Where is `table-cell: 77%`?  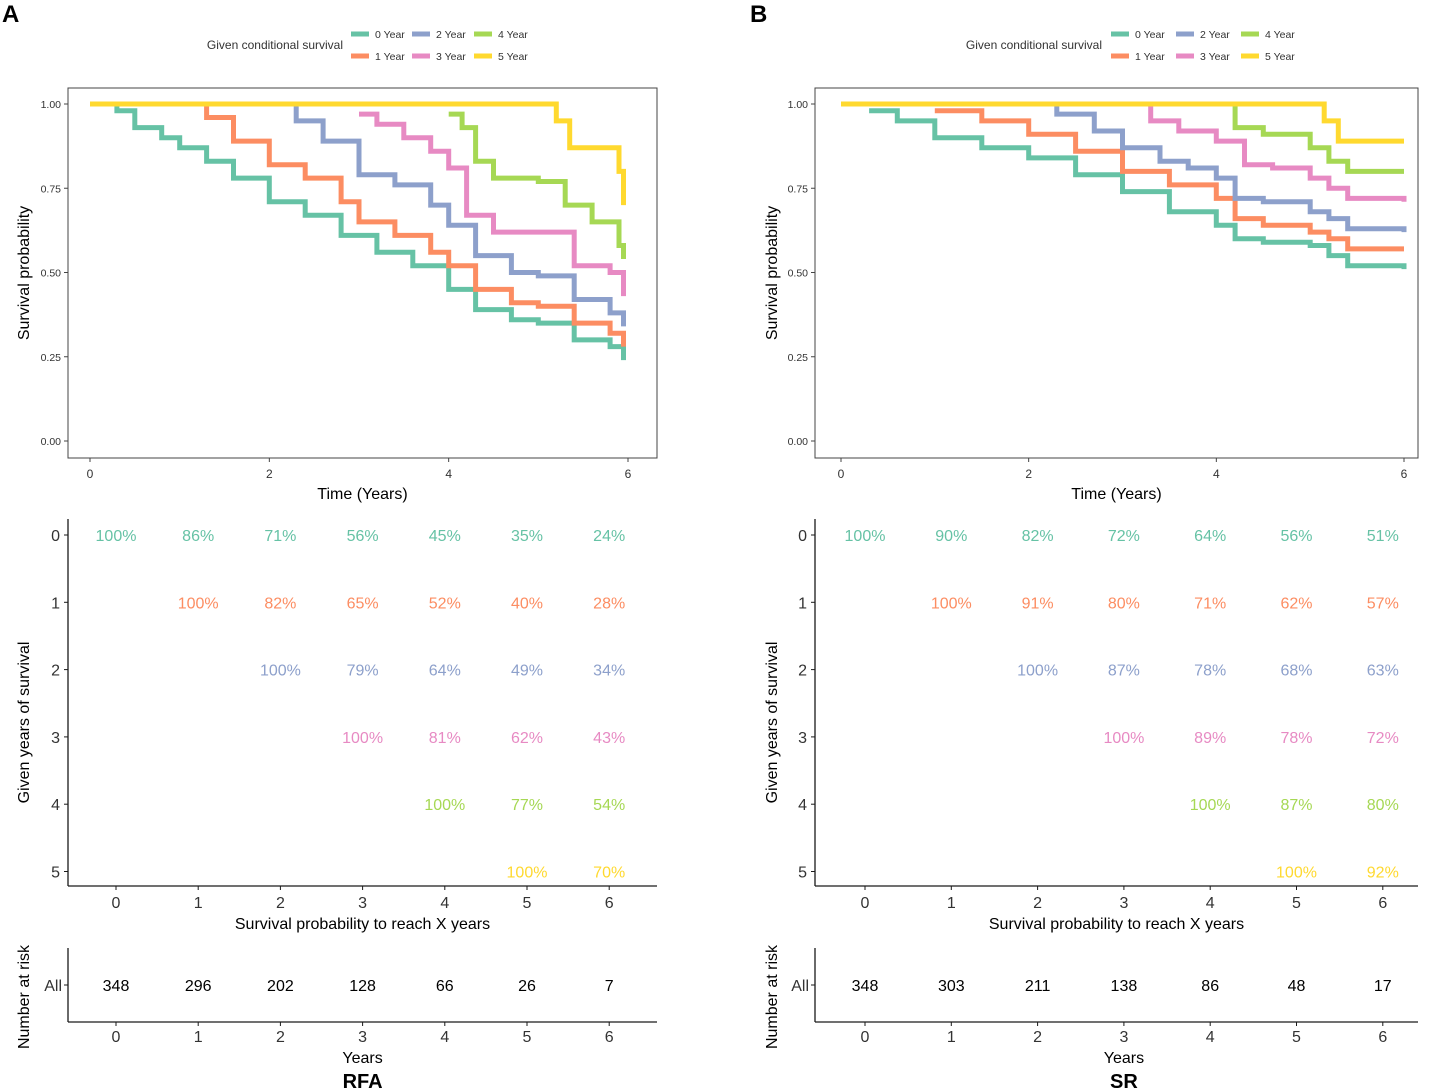 table-cell: 77% is located at coordinates (527, 805).